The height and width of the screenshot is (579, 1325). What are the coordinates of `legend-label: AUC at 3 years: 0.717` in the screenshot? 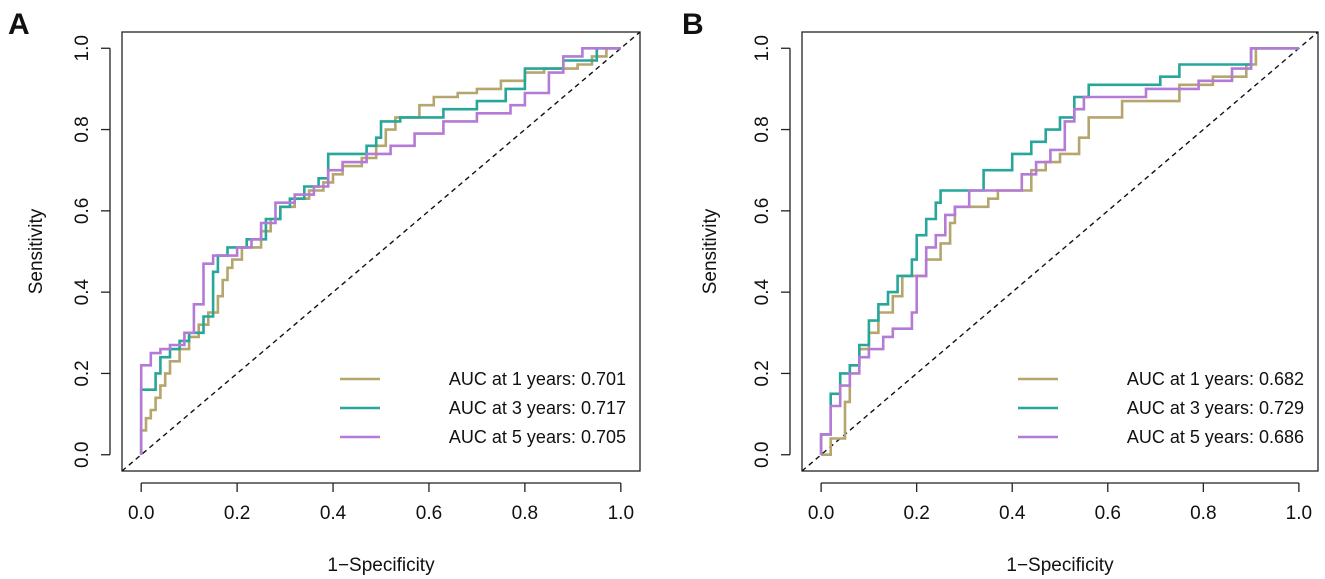 It's located at (537, 408).